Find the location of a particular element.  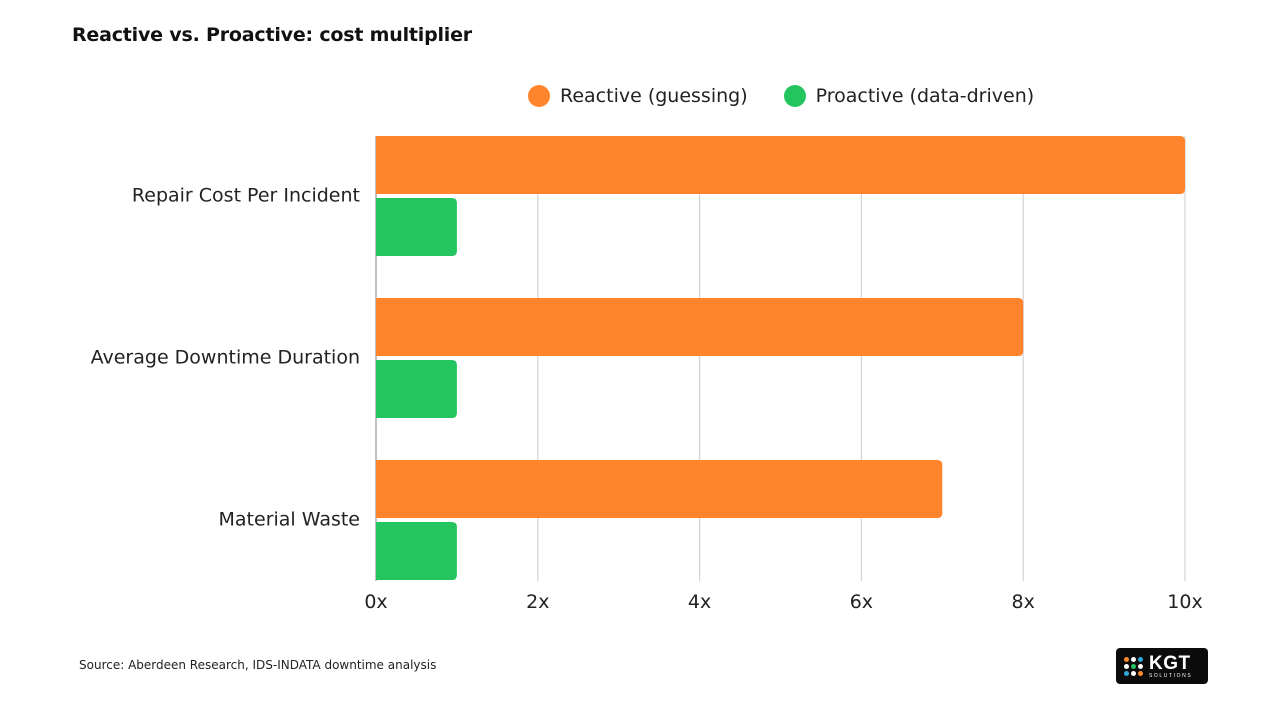

logo-main-text: KGT is located at coordinates (1170, 663).